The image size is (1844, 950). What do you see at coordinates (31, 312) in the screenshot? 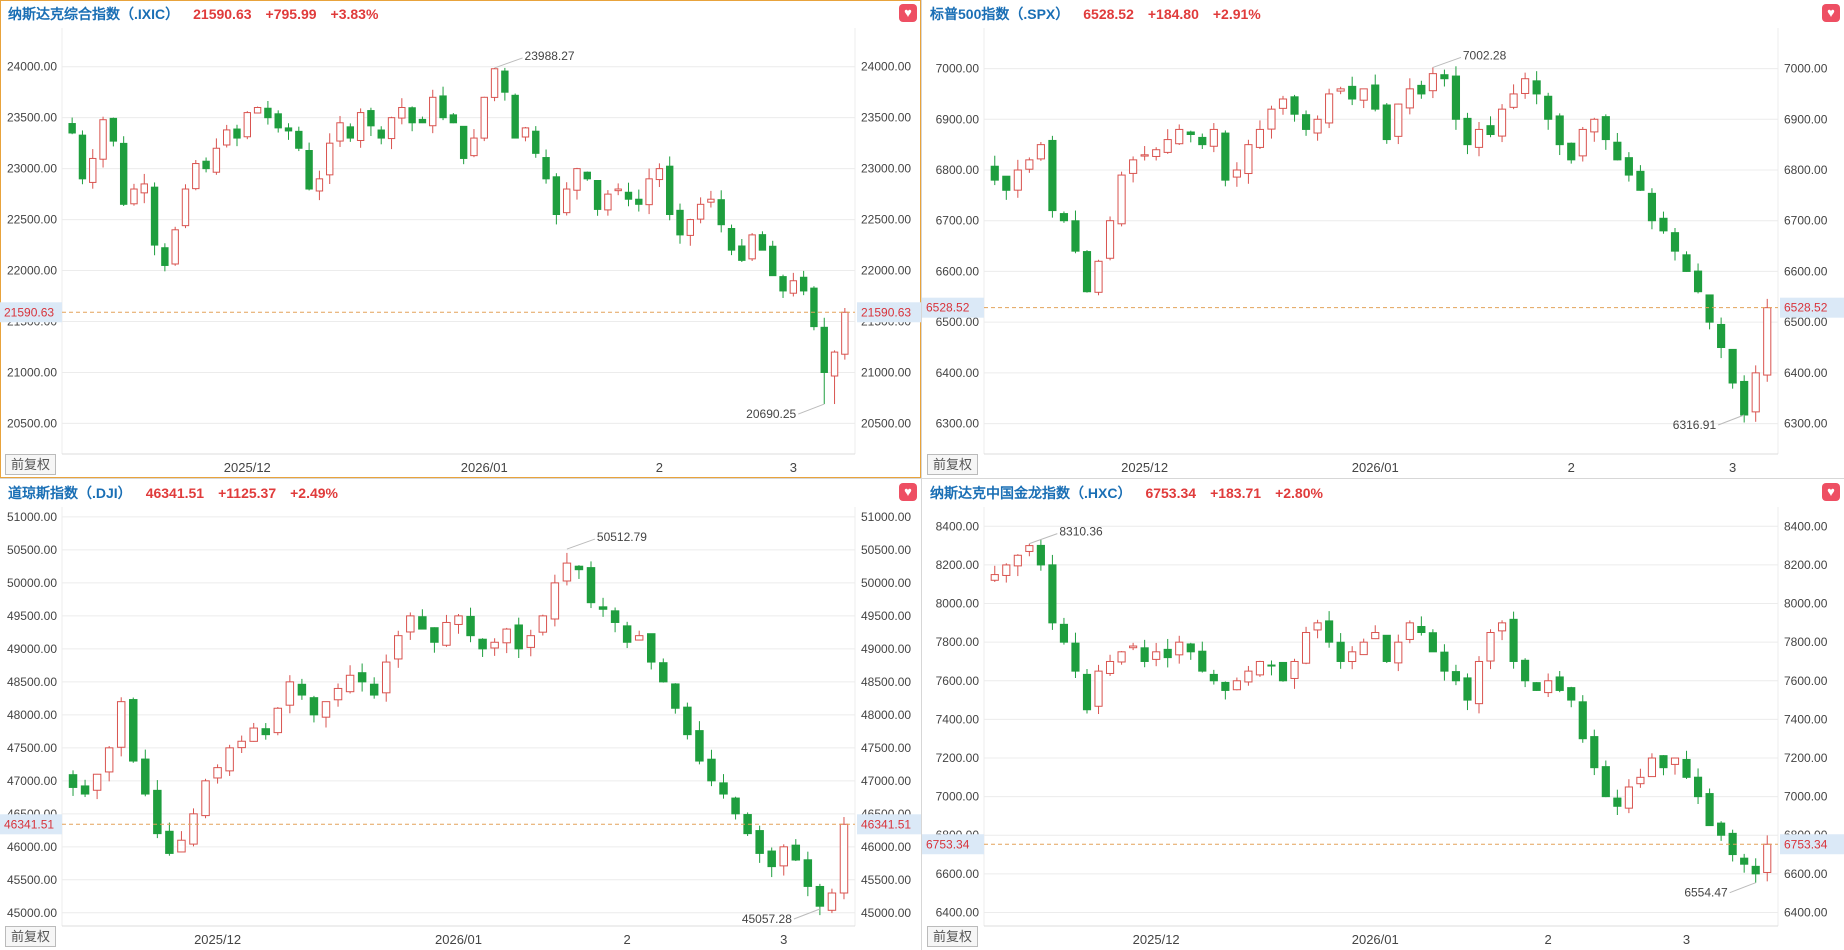
I see `current-price-badge-left` at bounding box center [31, 312].